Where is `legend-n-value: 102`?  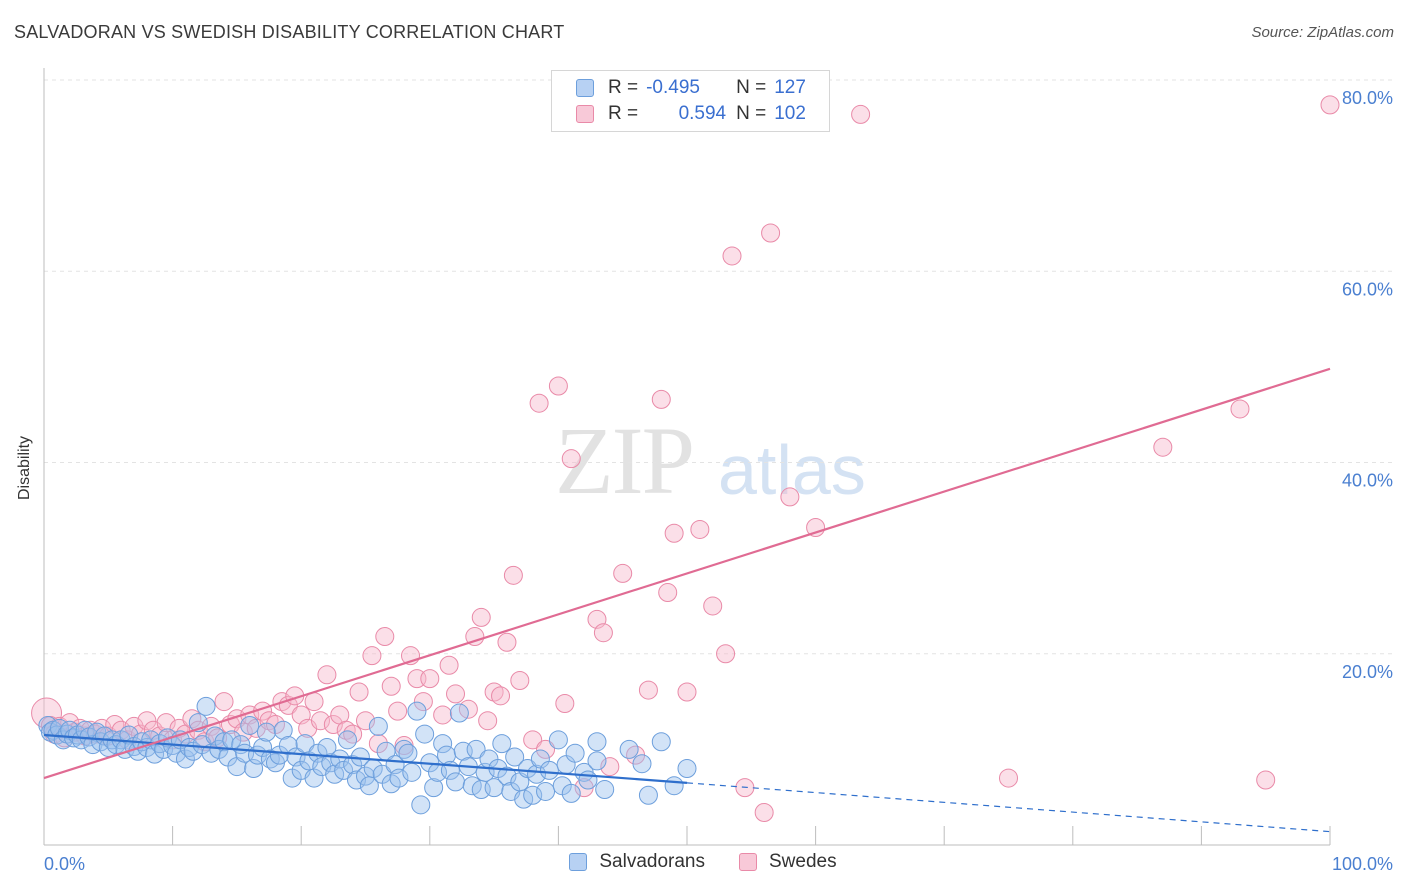
legend-n-value: 102 is located at coordinates (790, 113).